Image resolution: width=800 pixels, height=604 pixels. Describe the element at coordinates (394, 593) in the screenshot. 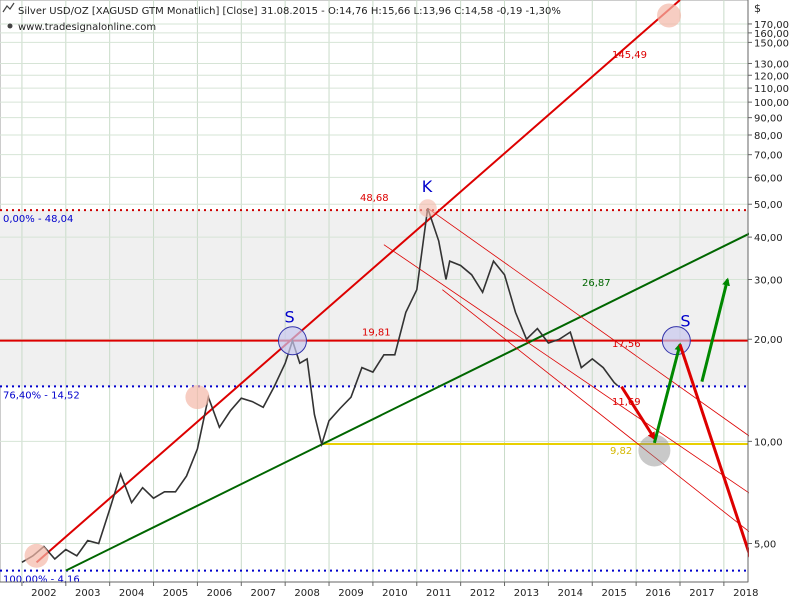

I see `x-tick-label: 2010` at that location.